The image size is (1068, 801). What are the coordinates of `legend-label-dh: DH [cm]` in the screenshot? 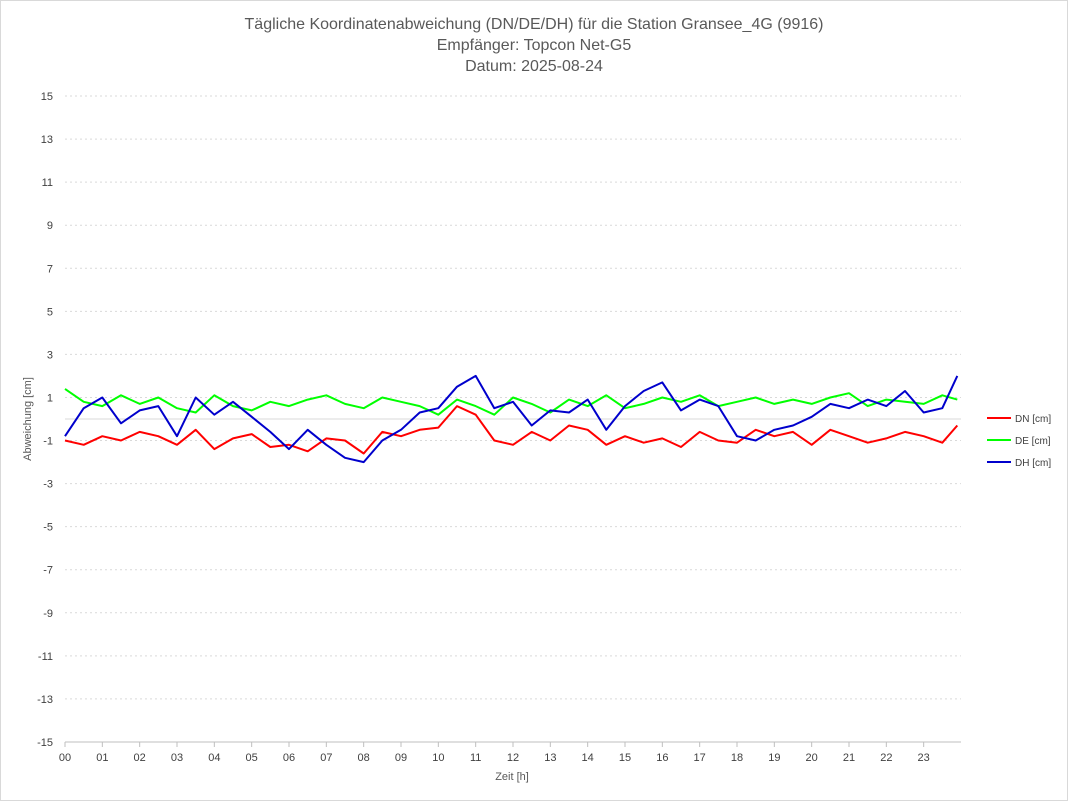 It's located at (1033, 463).